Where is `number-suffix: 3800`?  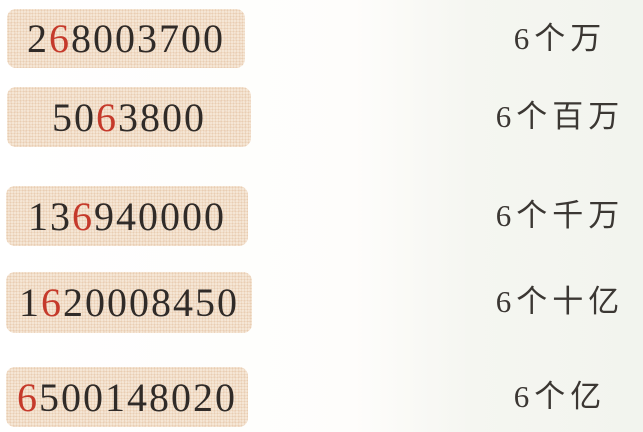 number-suffix: 3800 is located at coordinates (162, 117).